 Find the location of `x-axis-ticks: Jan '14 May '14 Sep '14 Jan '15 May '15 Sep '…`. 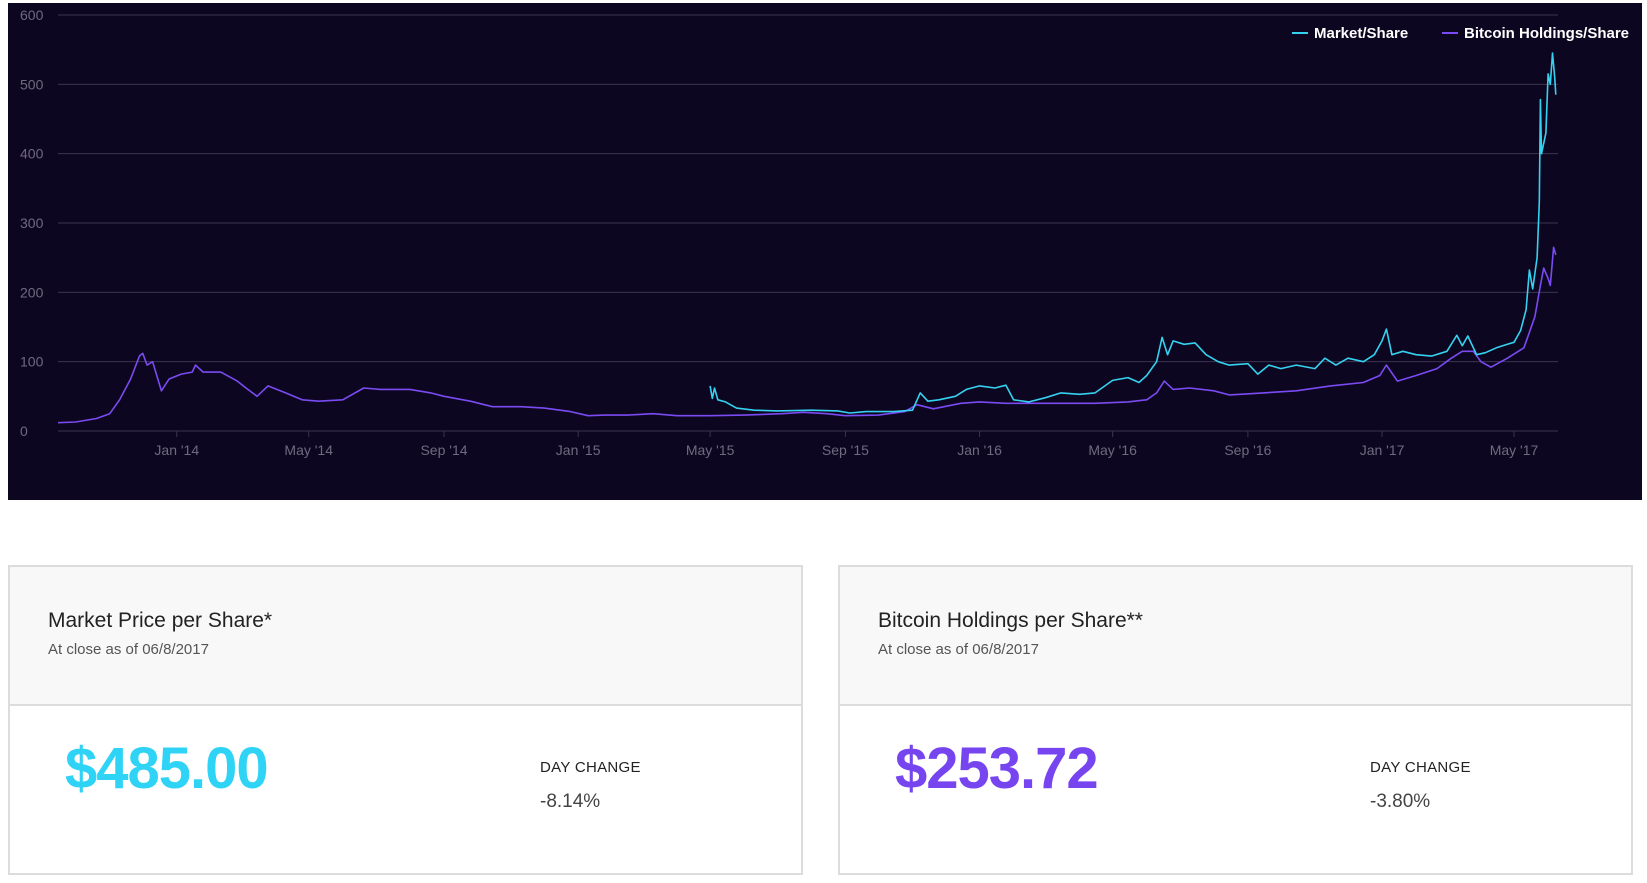

x-axis-ticks: Jan '14 May '14 Sep '14 Jan '15 May '15 Sep '… is located at coordinates (846, 444).